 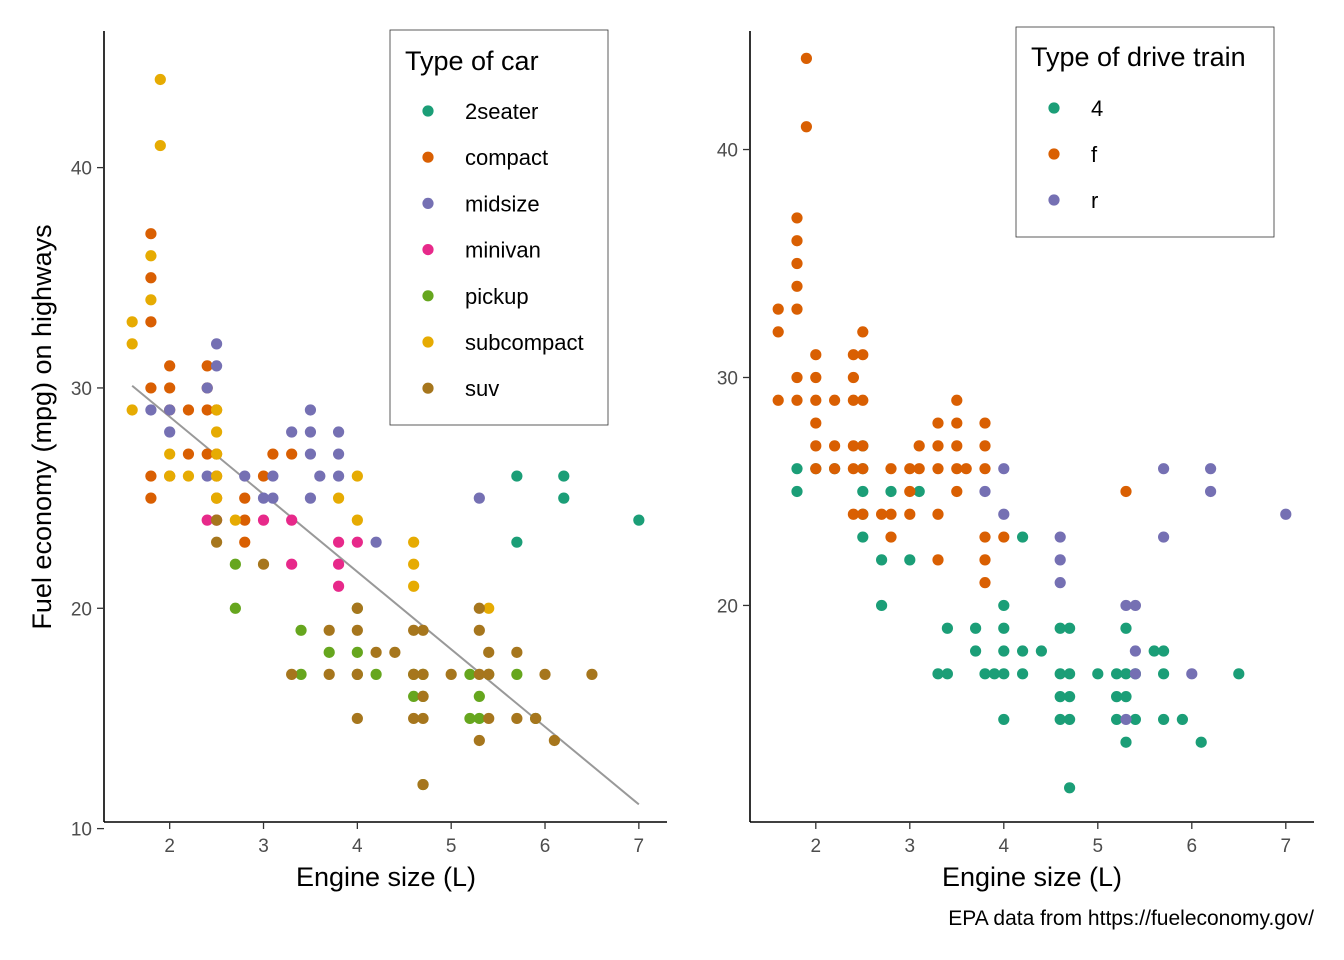 What do you see at coordinates (357, 846) in the screenshot?
I see `x-tick-label: 4` at bounding box center [357, 846].